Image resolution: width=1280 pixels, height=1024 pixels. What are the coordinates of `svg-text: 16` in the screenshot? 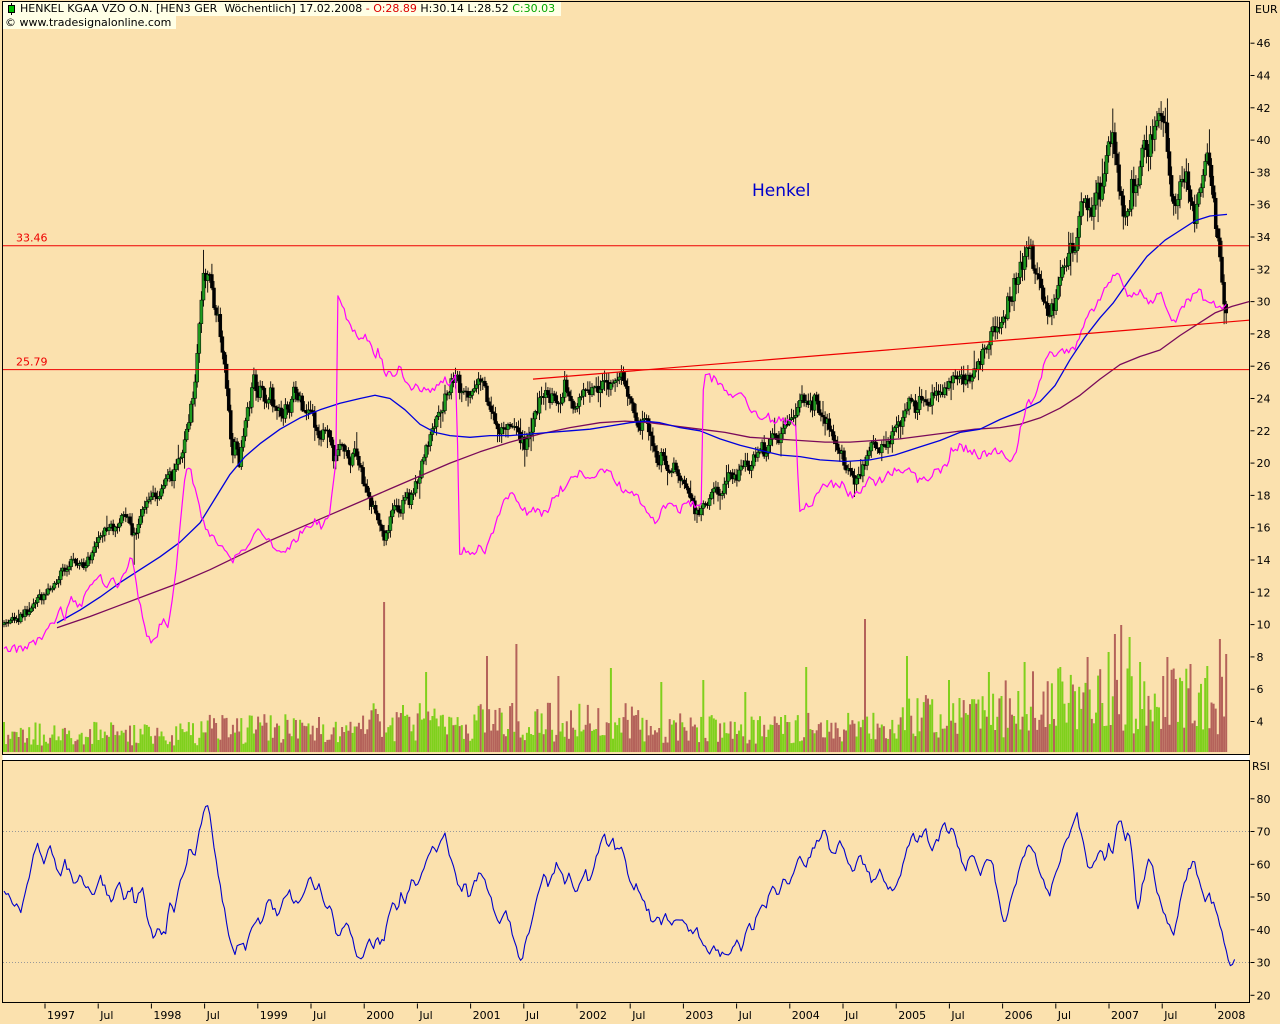 It's located at (1264, 528).